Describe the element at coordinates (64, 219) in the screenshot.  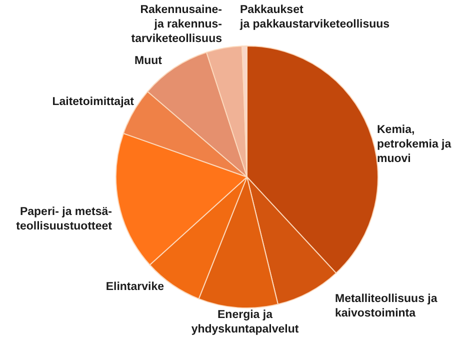
I see `slice-label: Paperi- ja metsä-teollisuustuotteet` at that location.